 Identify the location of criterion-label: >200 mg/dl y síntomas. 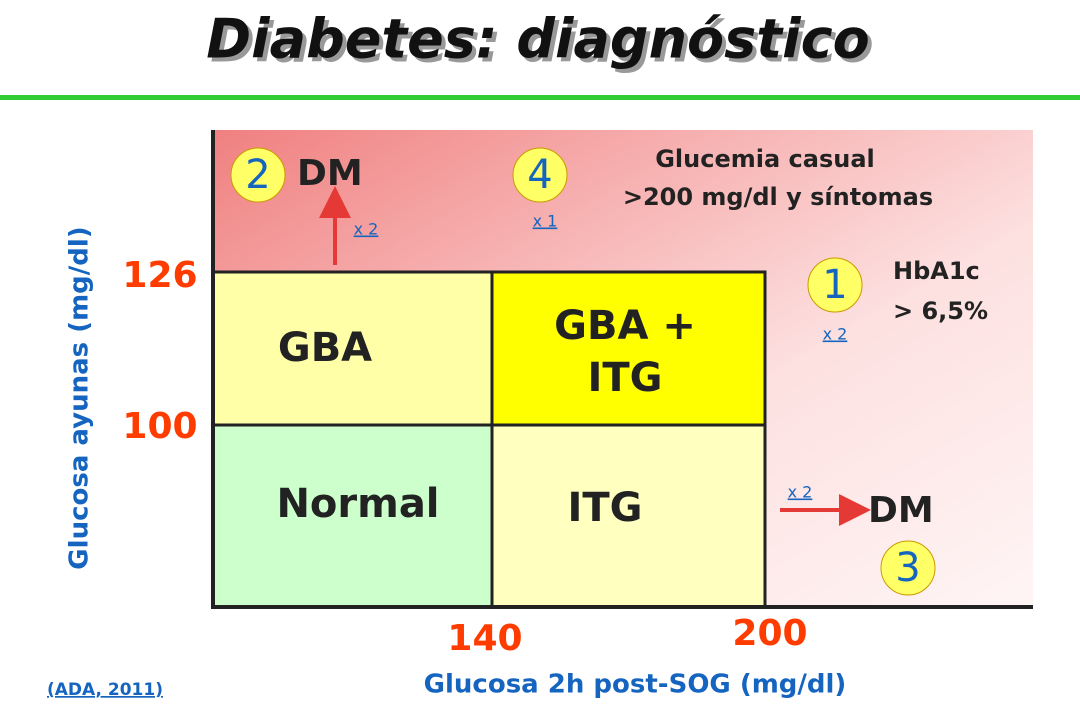
(778, 197).